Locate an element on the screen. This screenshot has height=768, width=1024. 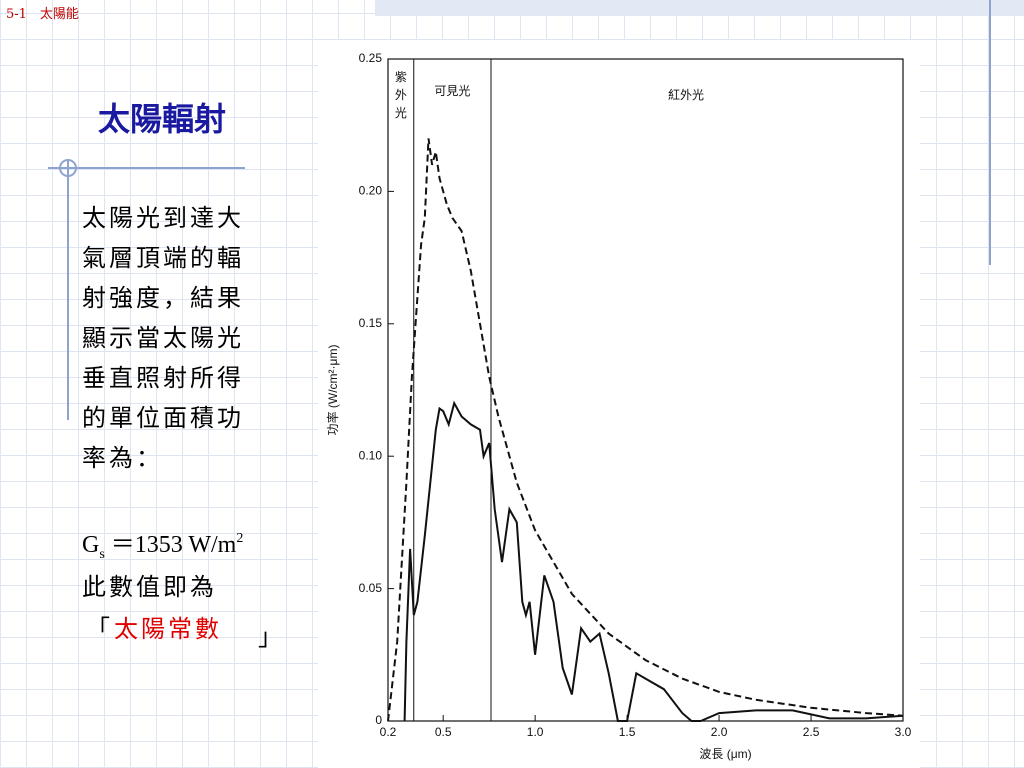
formula-symbol: G is located at coordinates (90, 545).